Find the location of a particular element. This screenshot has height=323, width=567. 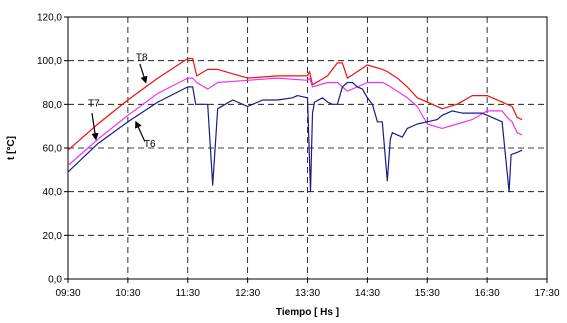

x-tick-label: 12:30 is located at coordinates (247, 293).